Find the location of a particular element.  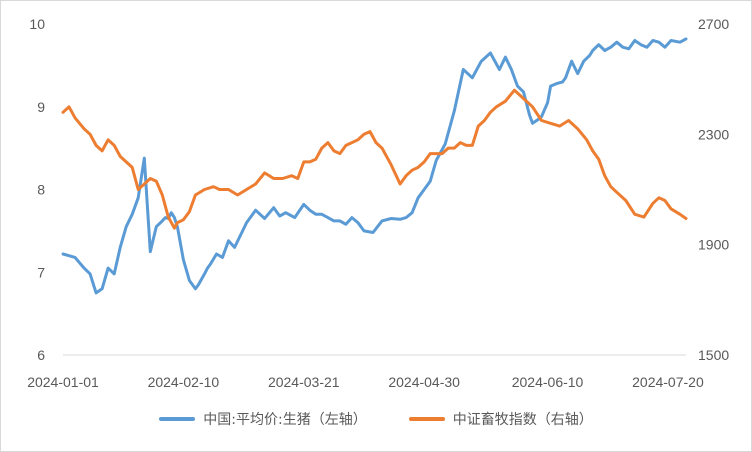

left-y-tick-label: 7 is located at coordinates (41, 272).